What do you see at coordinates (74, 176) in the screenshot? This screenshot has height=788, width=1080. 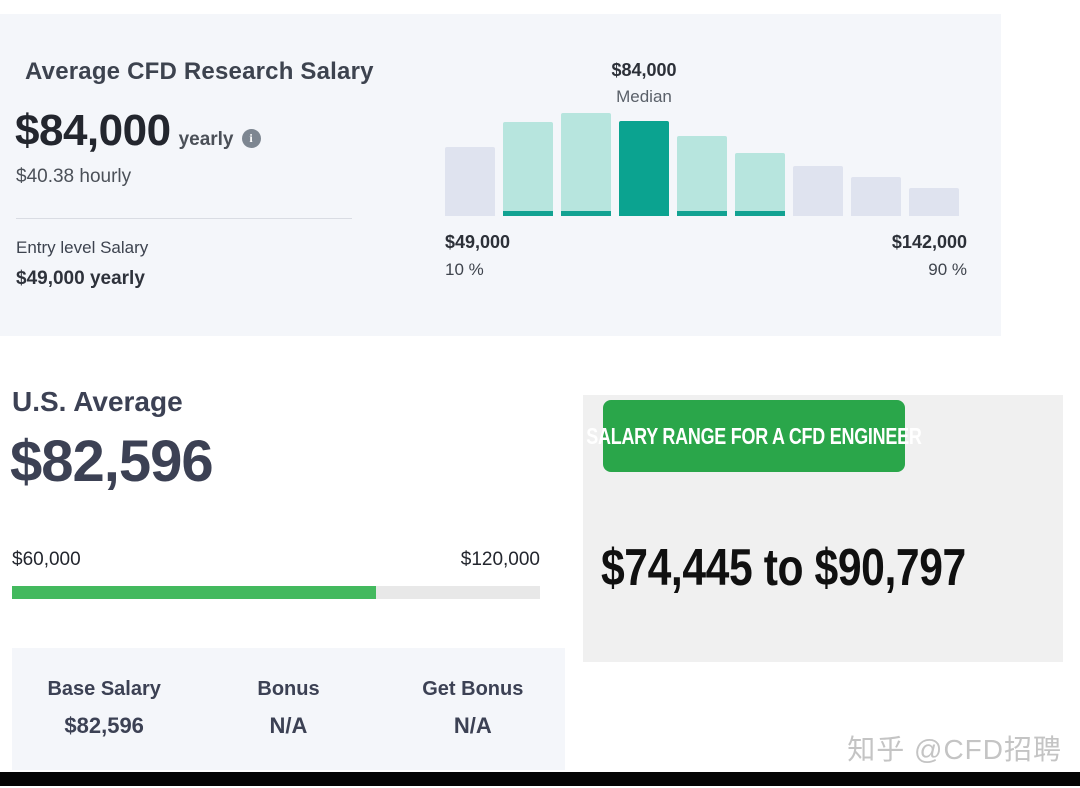 I see `hourly-rate: $40.38 hourly` at bounding box center [74, 176].